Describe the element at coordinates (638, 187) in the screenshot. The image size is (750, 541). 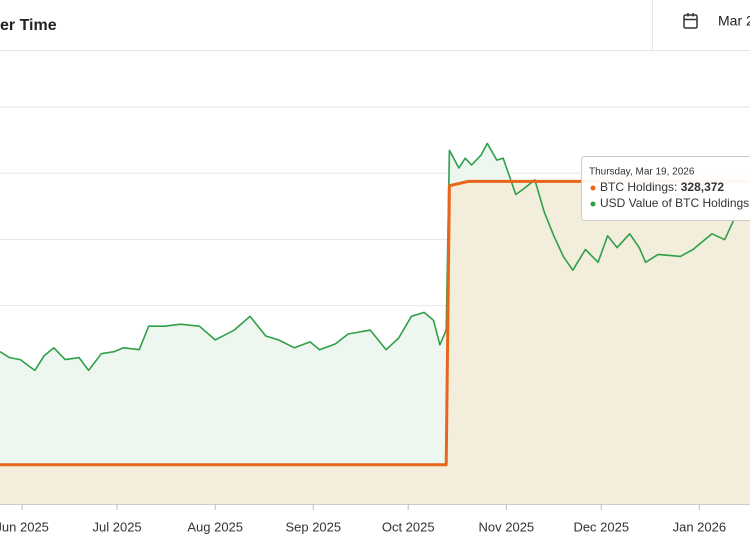
I see `tooltip-label: BTC Holdings:` at that location.